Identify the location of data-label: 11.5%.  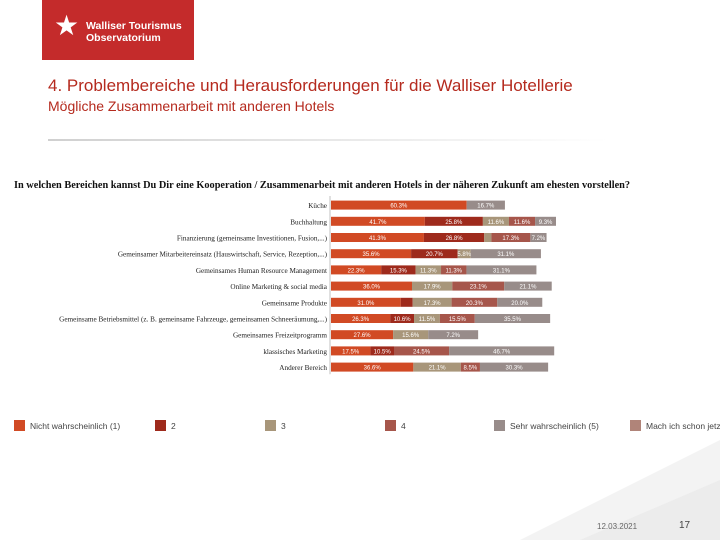
(427, 320).